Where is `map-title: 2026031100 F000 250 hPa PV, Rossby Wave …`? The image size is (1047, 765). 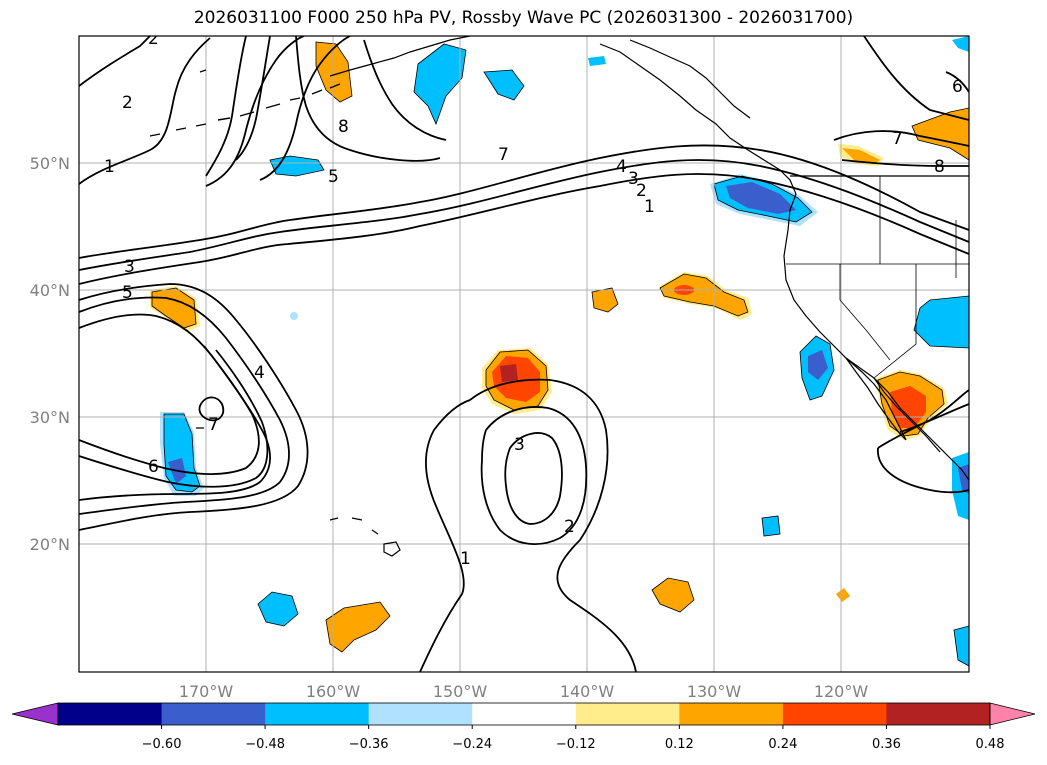
map-title: 2026031100 F000 250 hPa PV, Rossby Wave … is located at coordinates (523, 18).